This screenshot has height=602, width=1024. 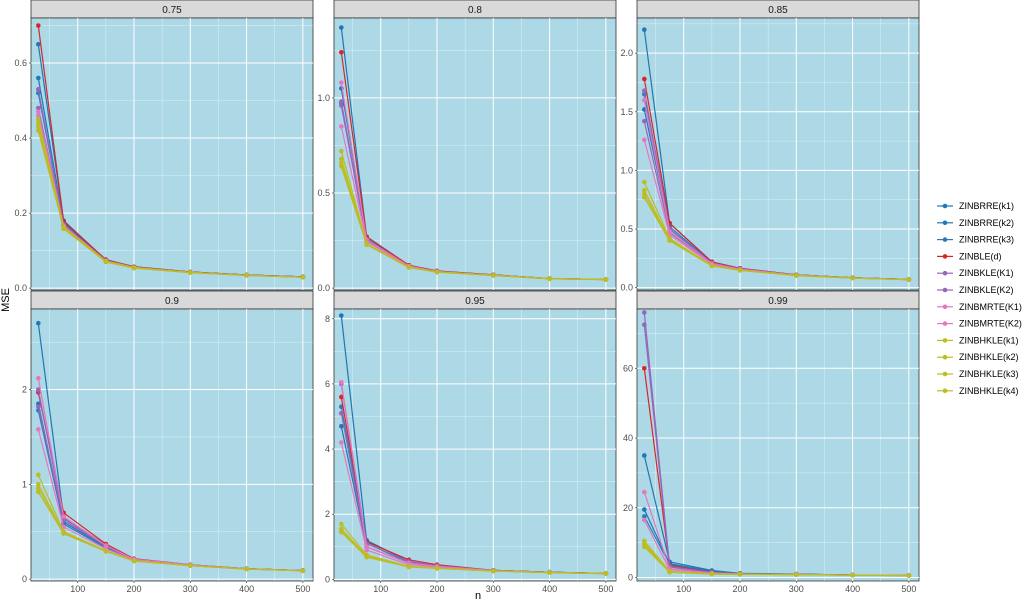 I want to click on y-tick-label: 0, so click(x=24, y=579).